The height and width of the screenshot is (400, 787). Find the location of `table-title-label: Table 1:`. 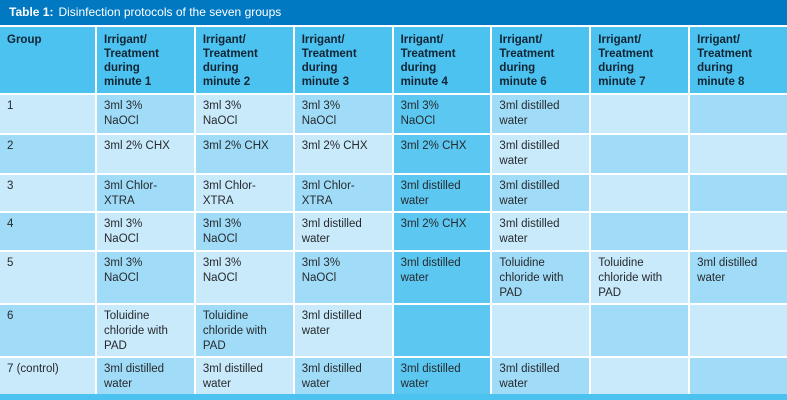

table-title-label: Table 1: is located at coordinates (31, 12).